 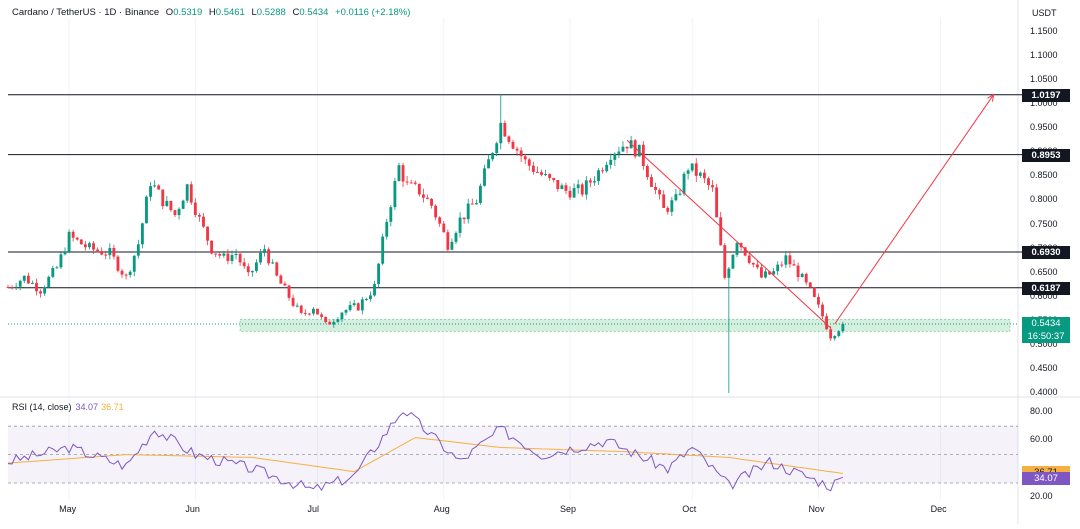 I want to click on month-tick: Oct, so click(x=689, y=509).